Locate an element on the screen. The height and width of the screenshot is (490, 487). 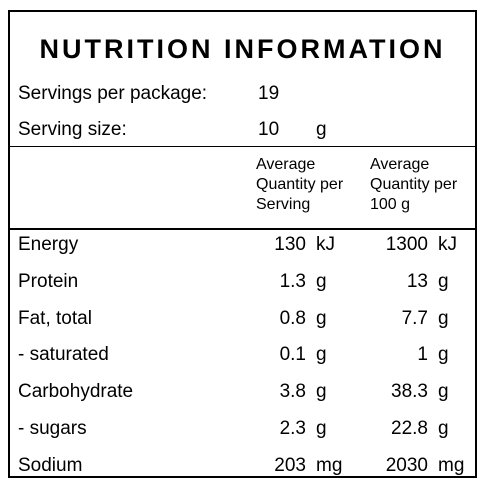
servings-label: Servings per package: is located at coordinates (113, 93).